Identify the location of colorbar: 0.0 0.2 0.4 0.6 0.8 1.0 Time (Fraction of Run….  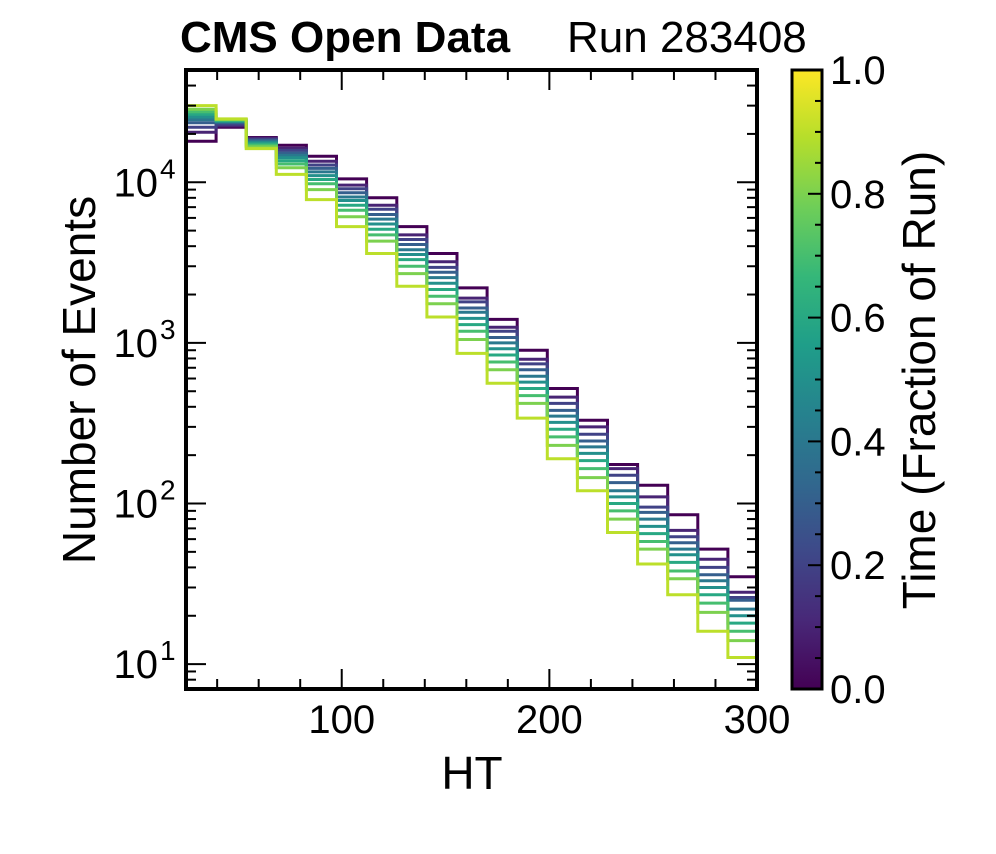
(867, 380).